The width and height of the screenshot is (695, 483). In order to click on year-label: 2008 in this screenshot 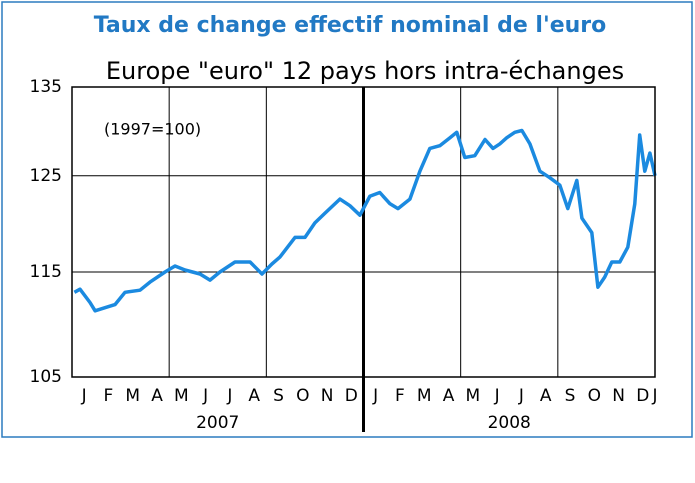, I will do `click(509, 423)`.